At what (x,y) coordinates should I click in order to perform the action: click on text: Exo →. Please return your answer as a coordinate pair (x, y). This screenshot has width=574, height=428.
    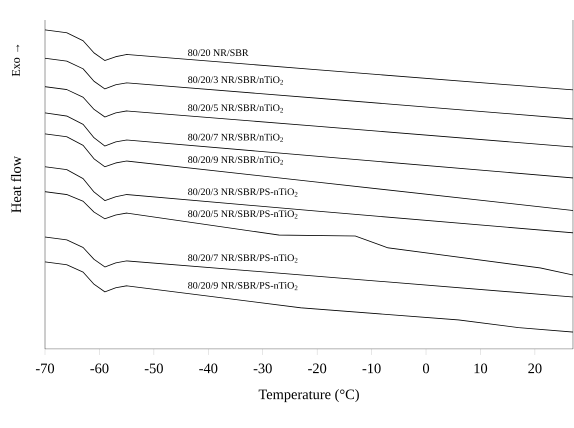
    Looking at the image, I should click on (16, 60).